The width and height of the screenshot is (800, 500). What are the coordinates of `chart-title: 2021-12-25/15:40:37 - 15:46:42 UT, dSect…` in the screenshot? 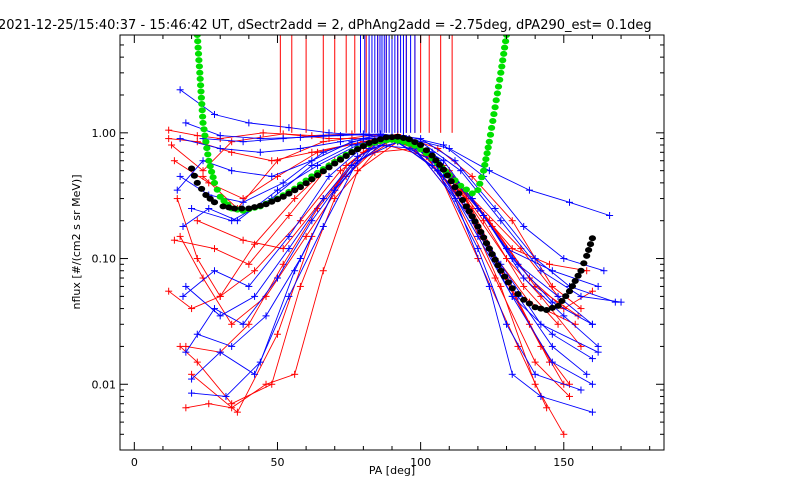 It's located at (326, 25).